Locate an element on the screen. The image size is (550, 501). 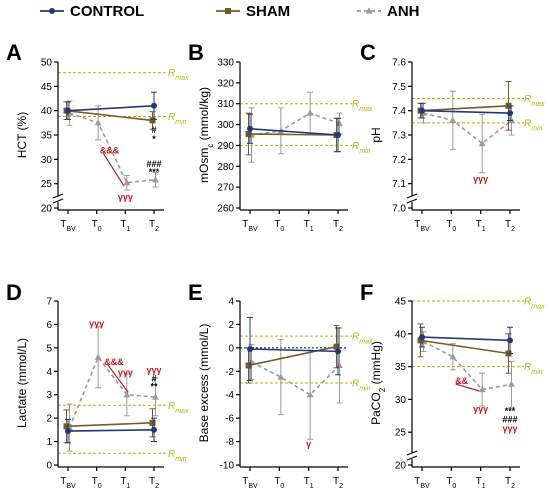
panel-letter: A is located at coordinates (14, 52).